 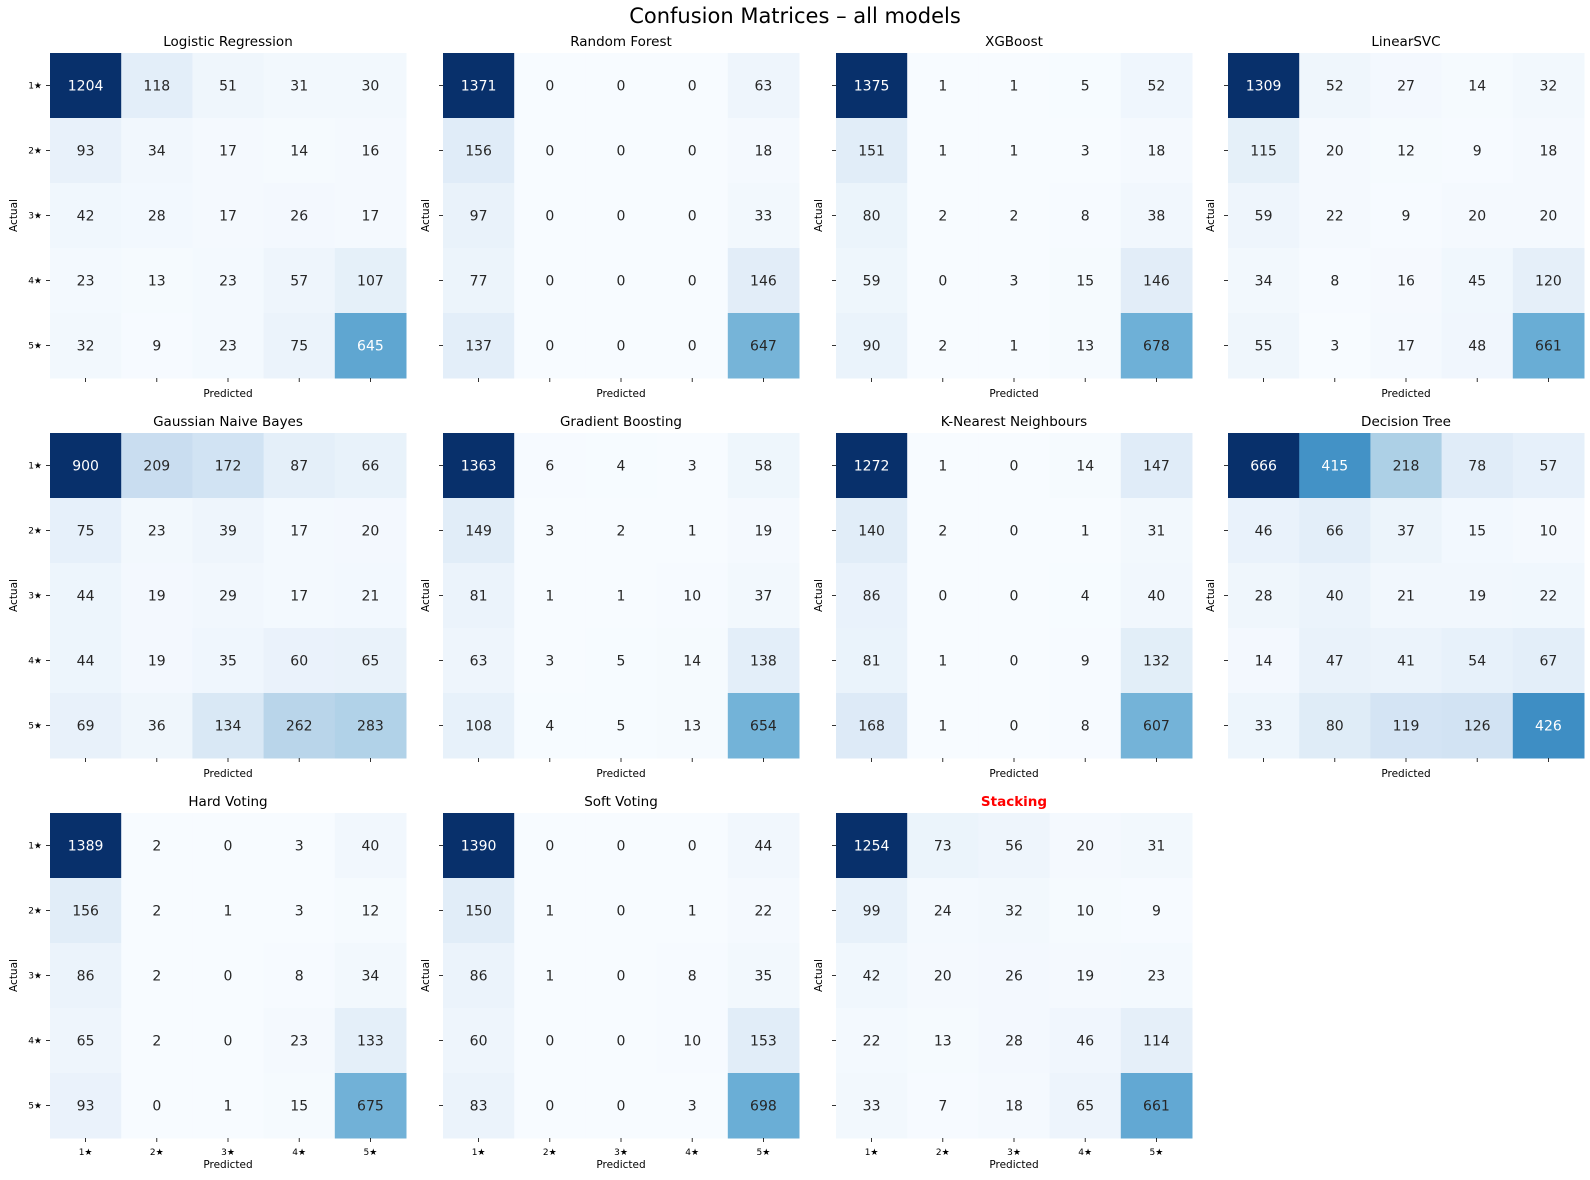 What do you see at coordinates (943, 912) in the screenshot?
I see `cell-value: 24` at bounding box center [943, 912].